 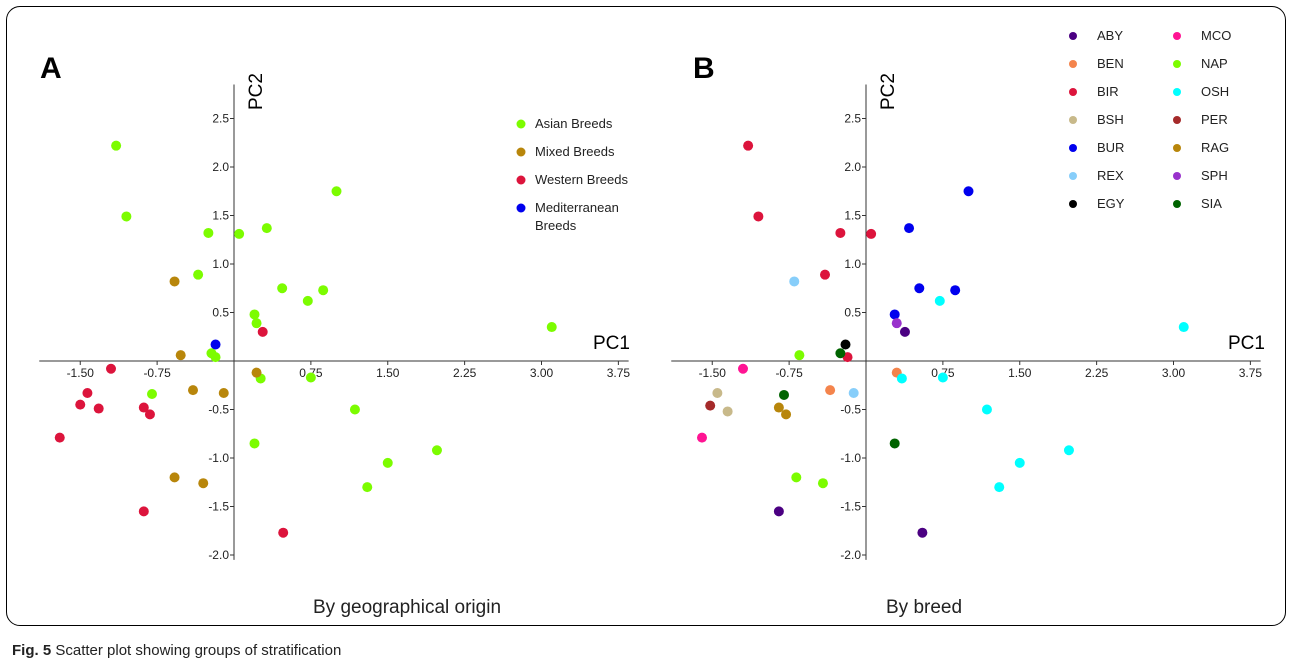 What do you see at coordinates (1110, 63) in the screenshot?
I see `legend-label: BEN` at bounding box center [1110, 63].